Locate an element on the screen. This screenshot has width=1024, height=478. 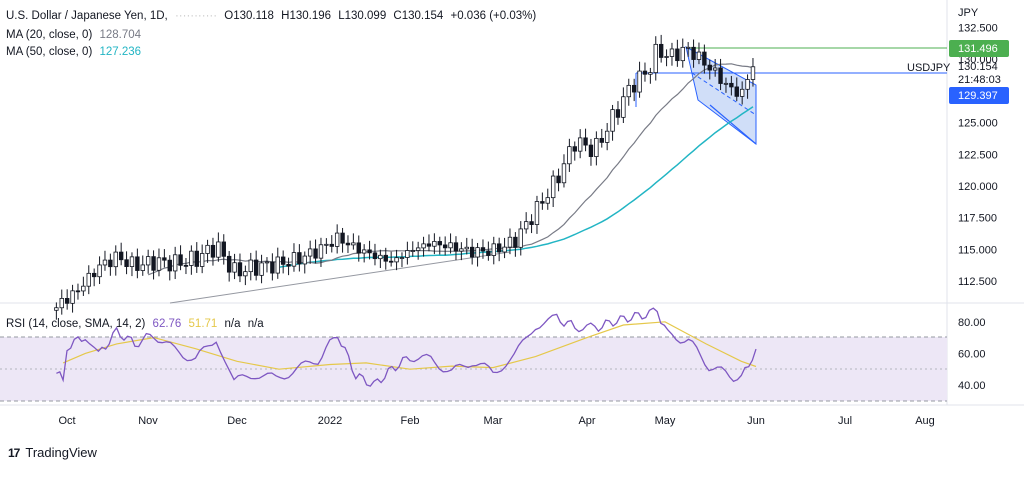
channel-midline is located at coordinates (724, 94).